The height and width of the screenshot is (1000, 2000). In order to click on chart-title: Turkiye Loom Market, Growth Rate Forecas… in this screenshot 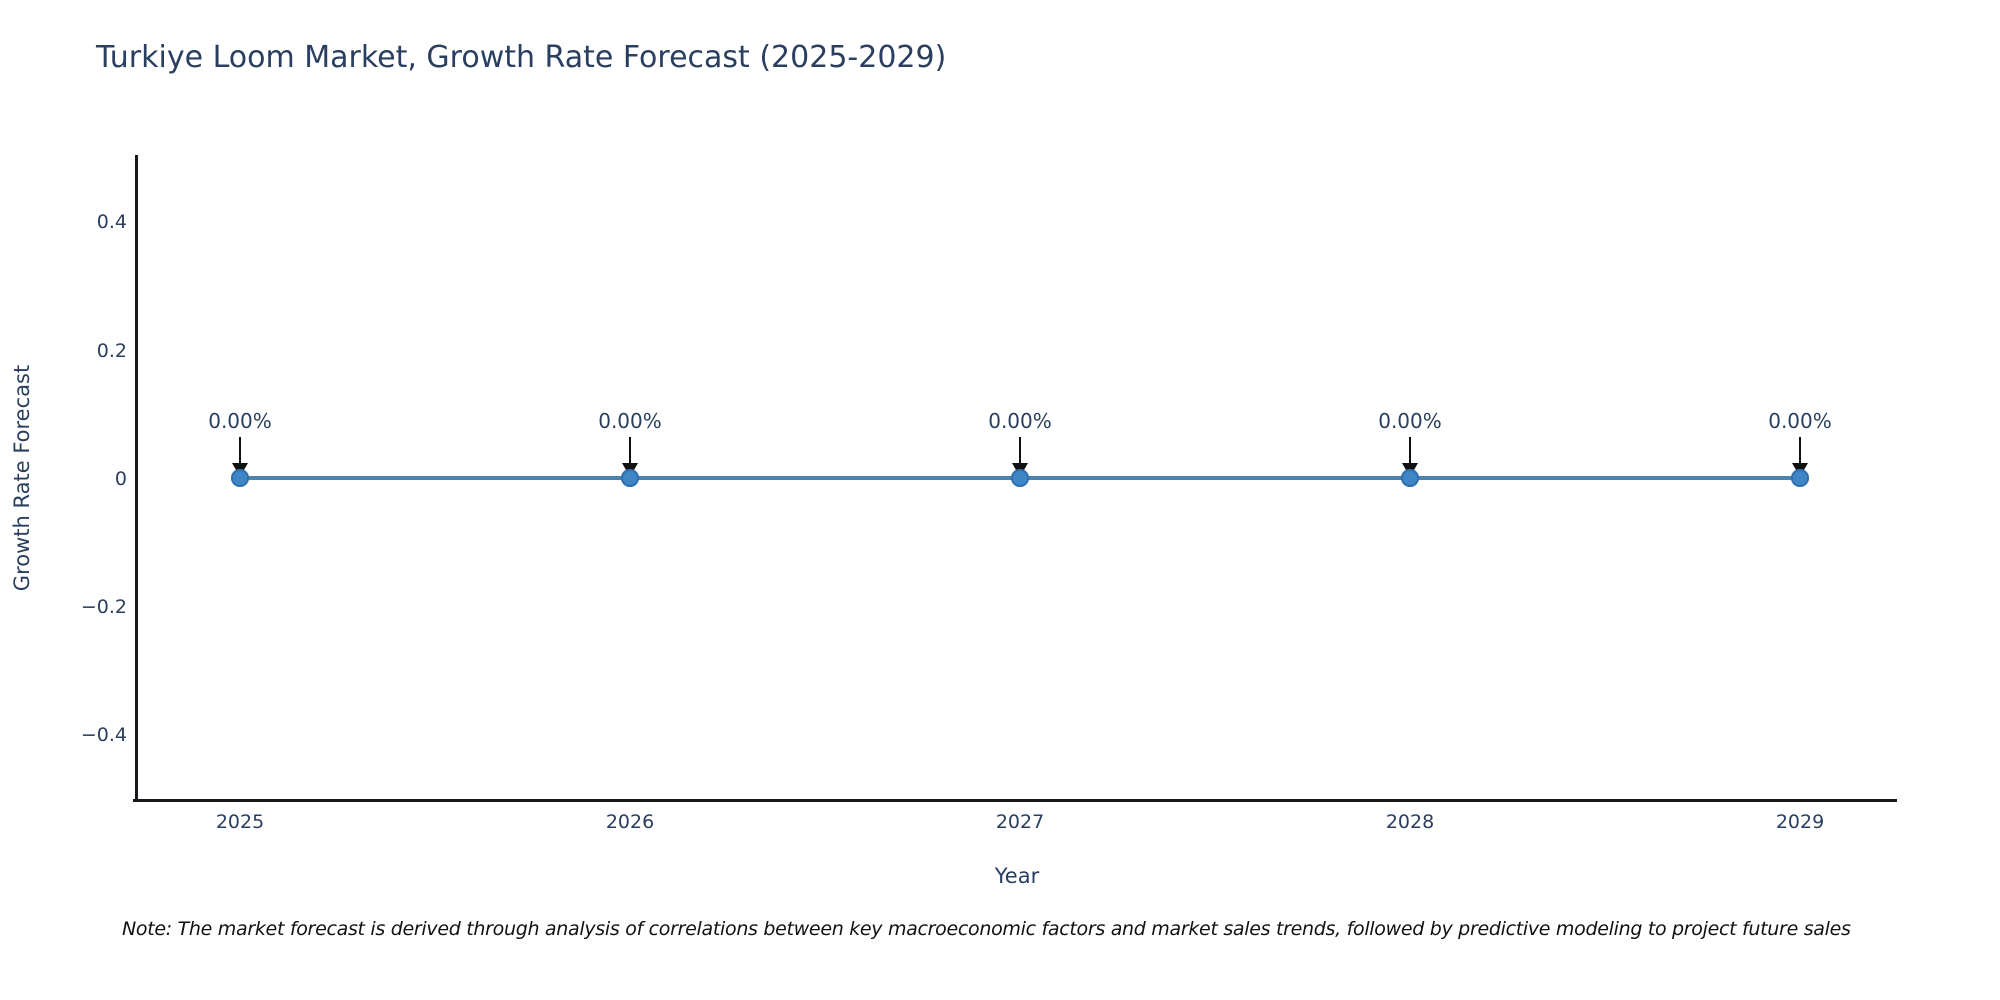, I will do `click(521, 57)`.